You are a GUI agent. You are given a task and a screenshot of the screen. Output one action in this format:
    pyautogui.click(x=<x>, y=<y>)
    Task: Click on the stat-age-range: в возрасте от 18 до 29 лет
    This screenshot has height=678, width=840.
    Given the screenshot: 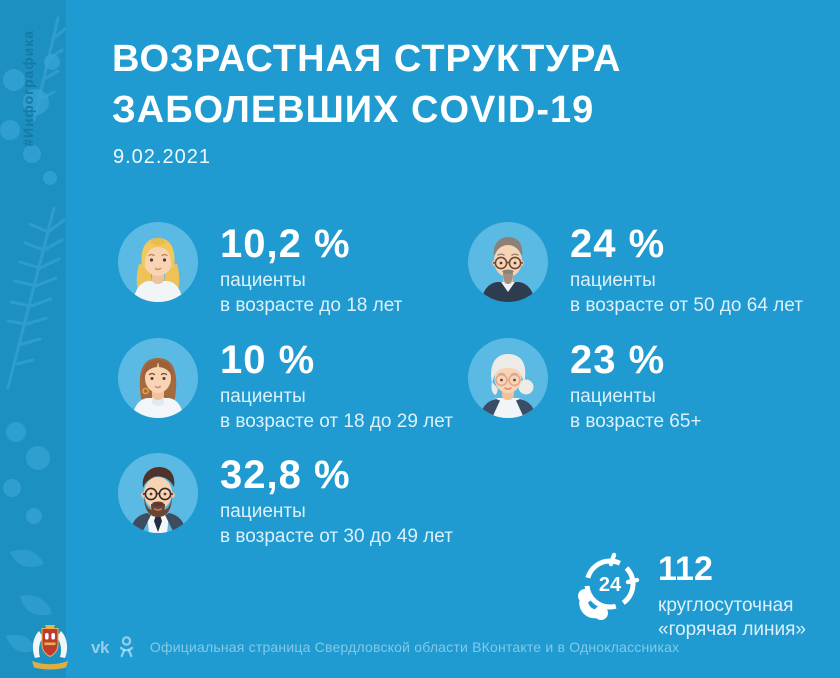 What is the action you would take?
    pyautogui.click(x=336, y=421)
    